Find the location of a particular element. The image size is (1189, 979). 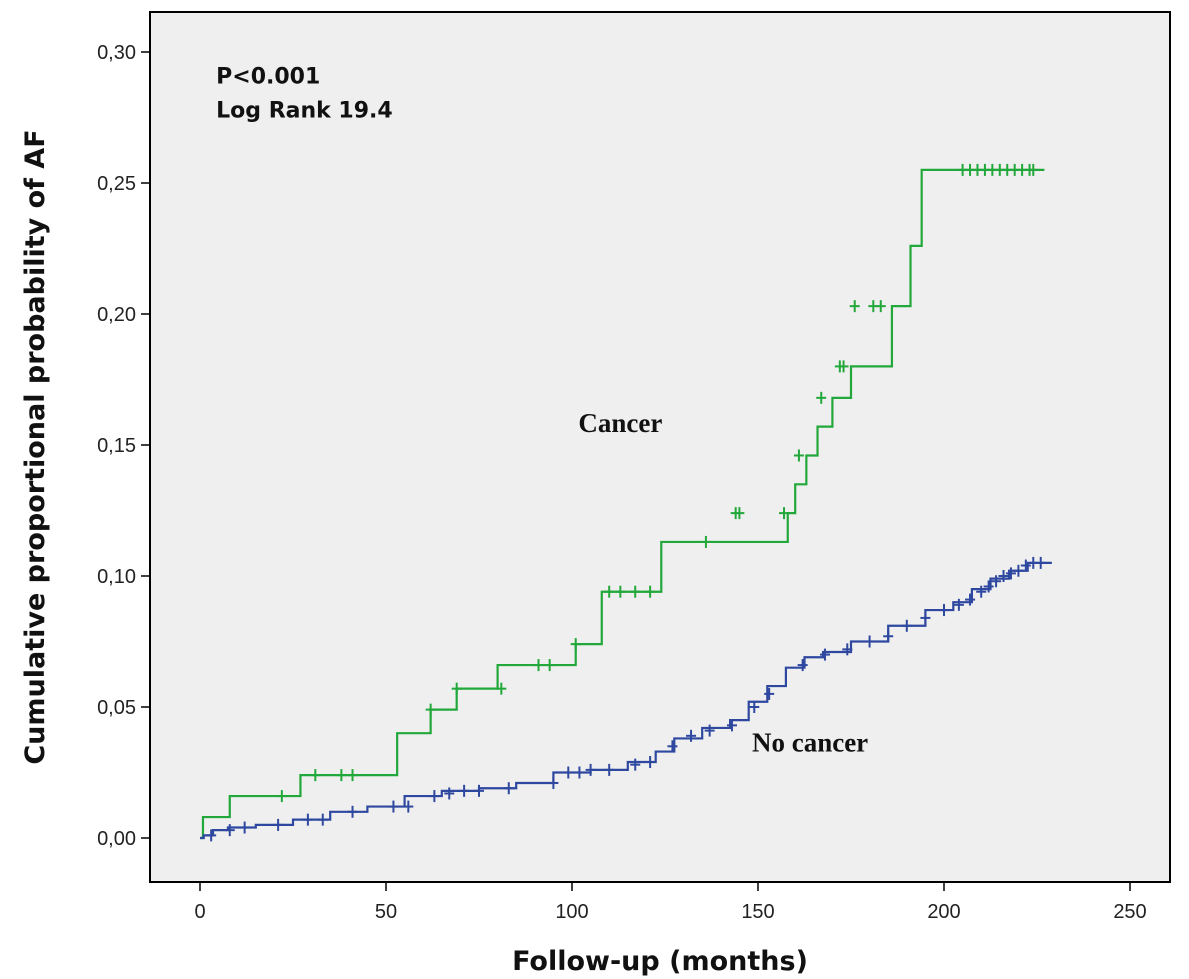

y-tick-label: 0,10 is located at coordinates (116, 577).